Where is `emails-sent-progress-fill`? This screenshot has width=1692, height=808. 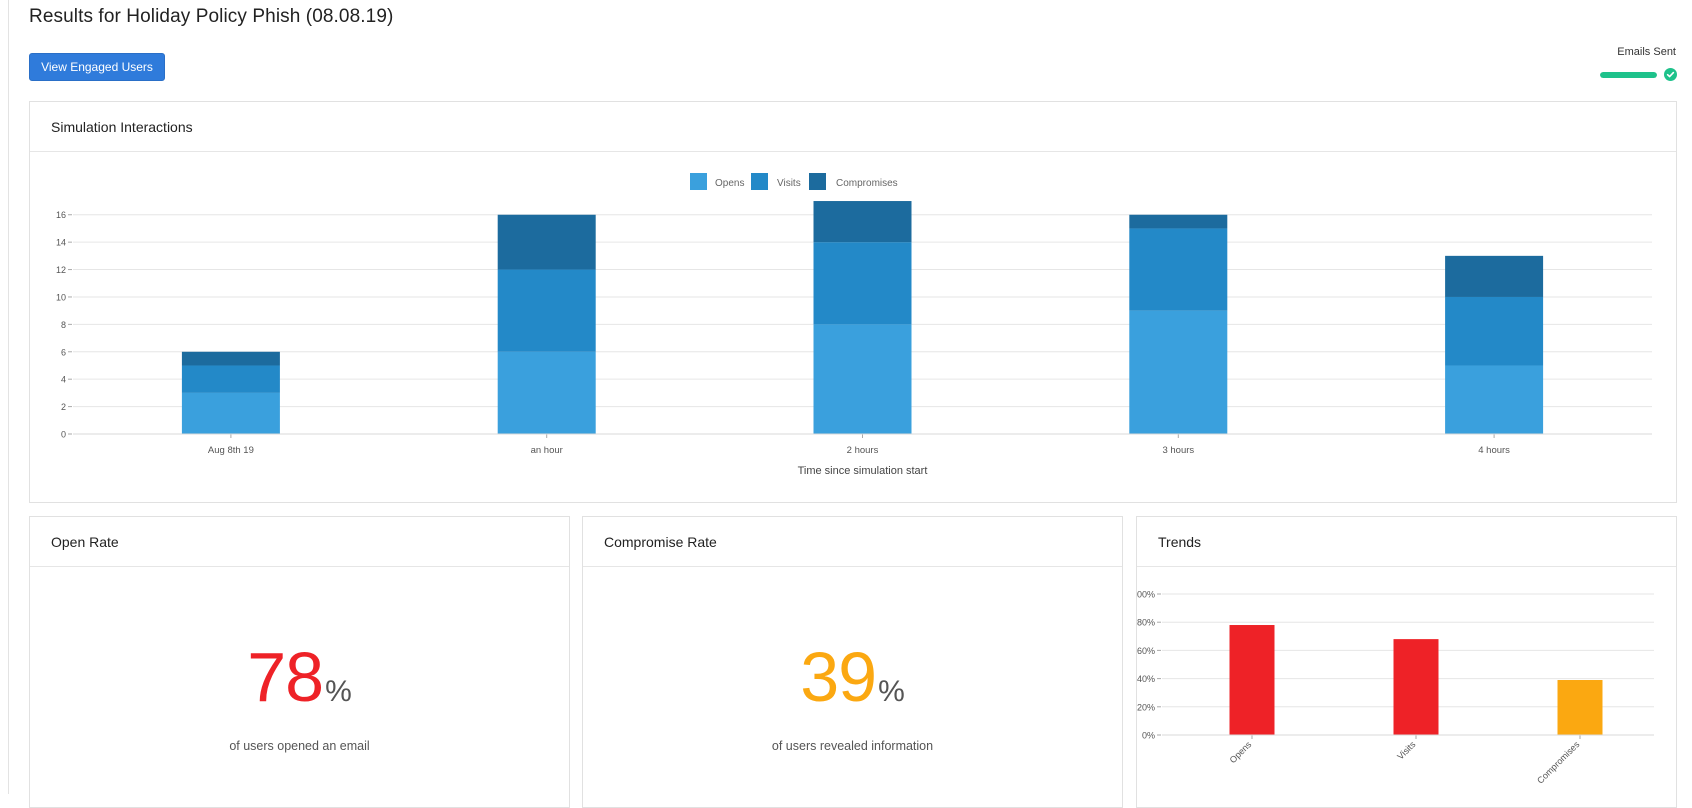 emails-sent-progress-fill is located at coordinates (1628, 75).